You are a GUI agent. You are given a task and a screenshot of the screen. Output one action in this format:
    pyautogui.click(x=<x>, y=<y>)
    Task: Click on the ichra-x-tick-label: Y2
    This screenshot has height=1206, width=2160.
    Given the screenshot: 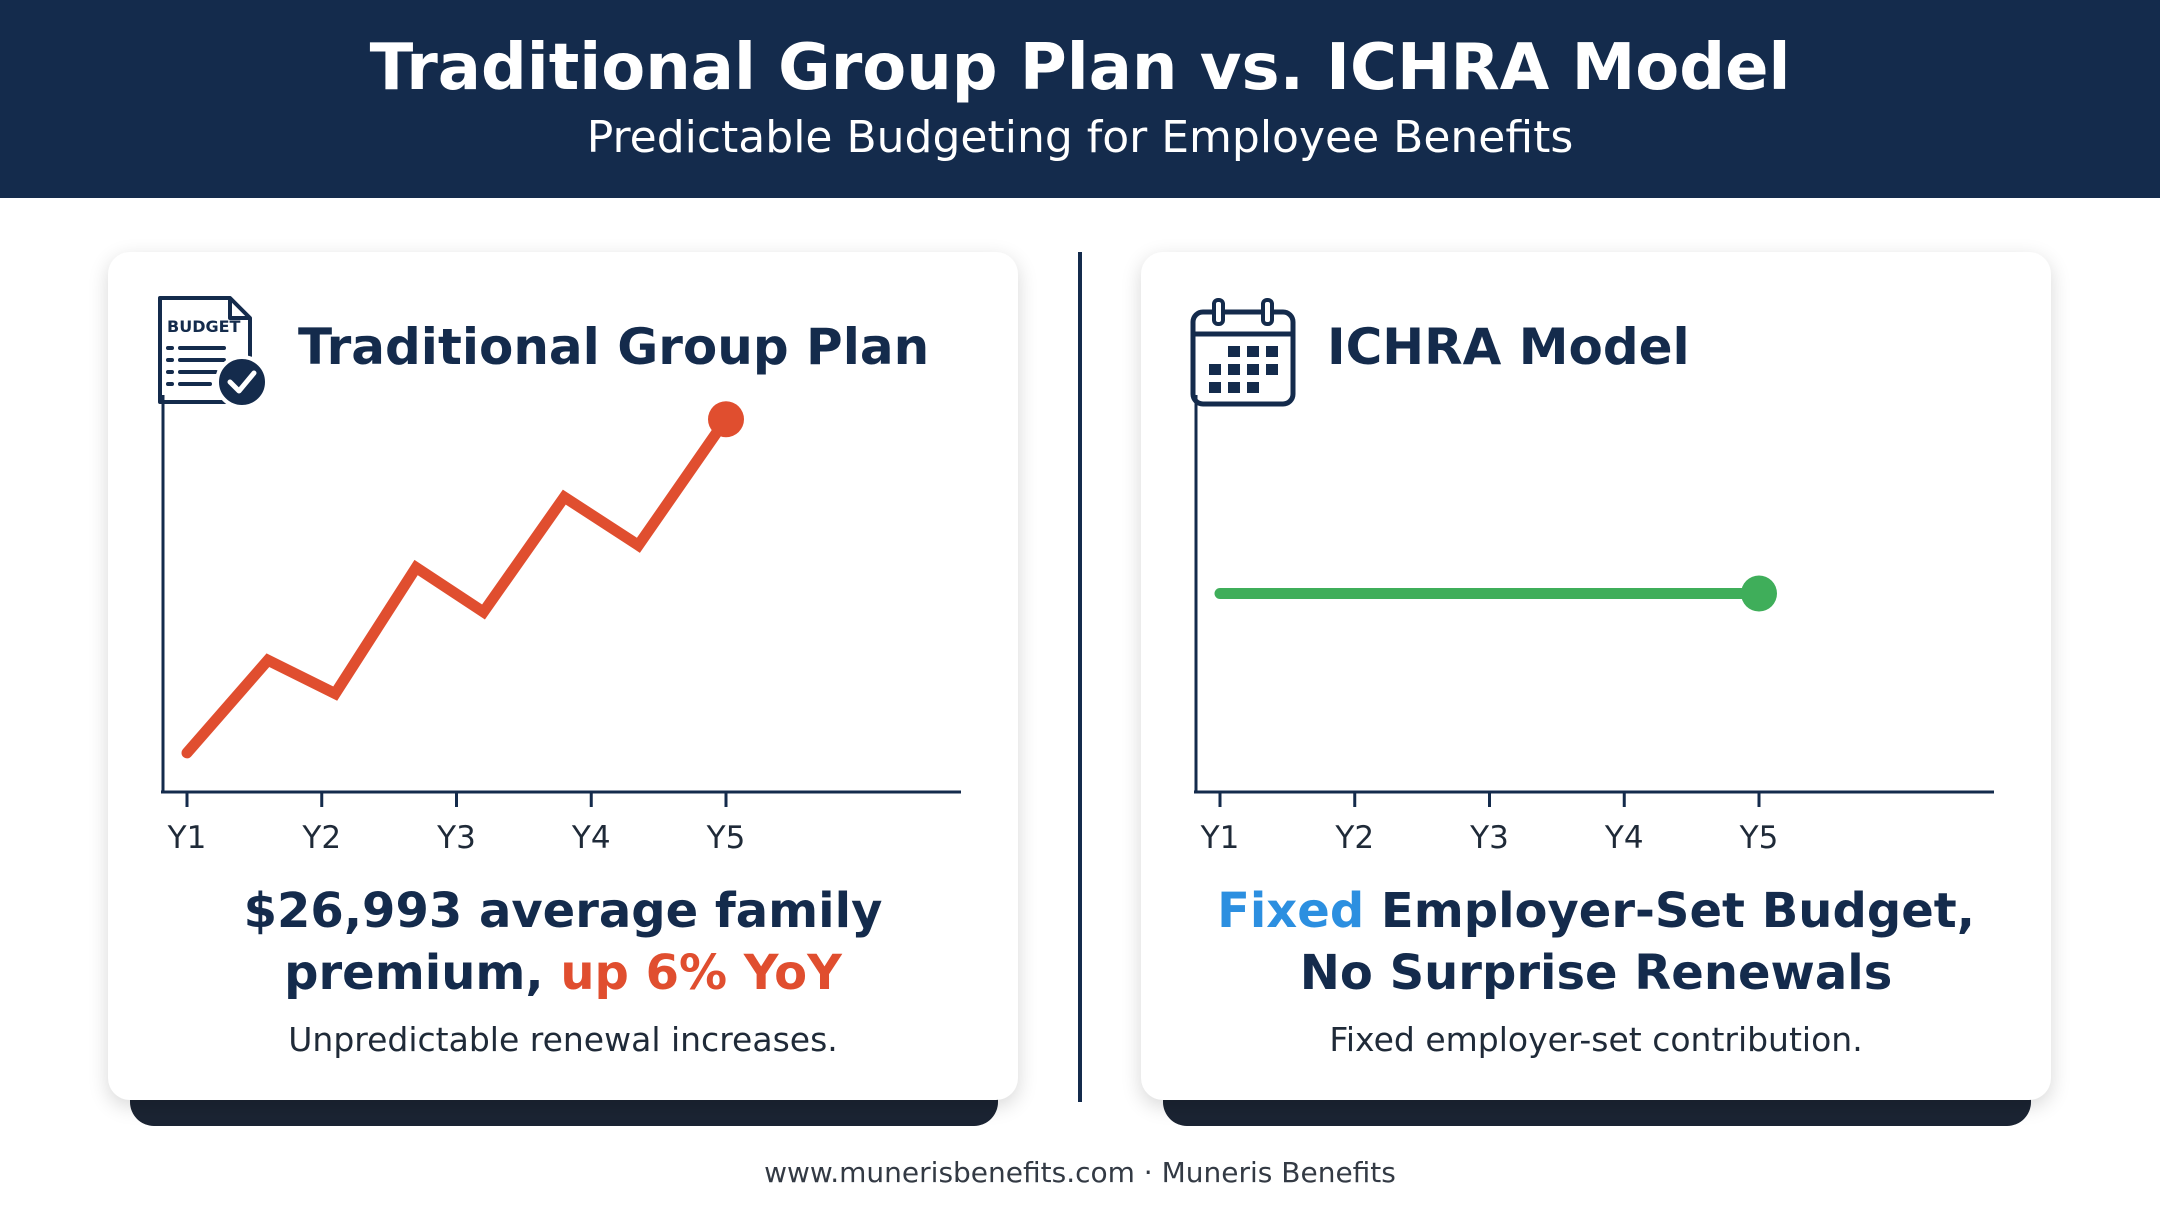 What is the action you would take?
    pyautogui.click(x=1354, y=838)
    